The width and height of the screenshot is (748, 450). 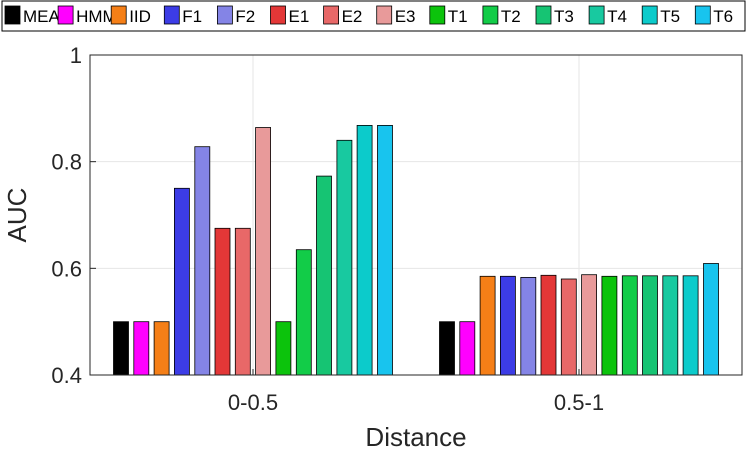 I want to click on legend-label-iid: IID, so click(x=140, y=16).